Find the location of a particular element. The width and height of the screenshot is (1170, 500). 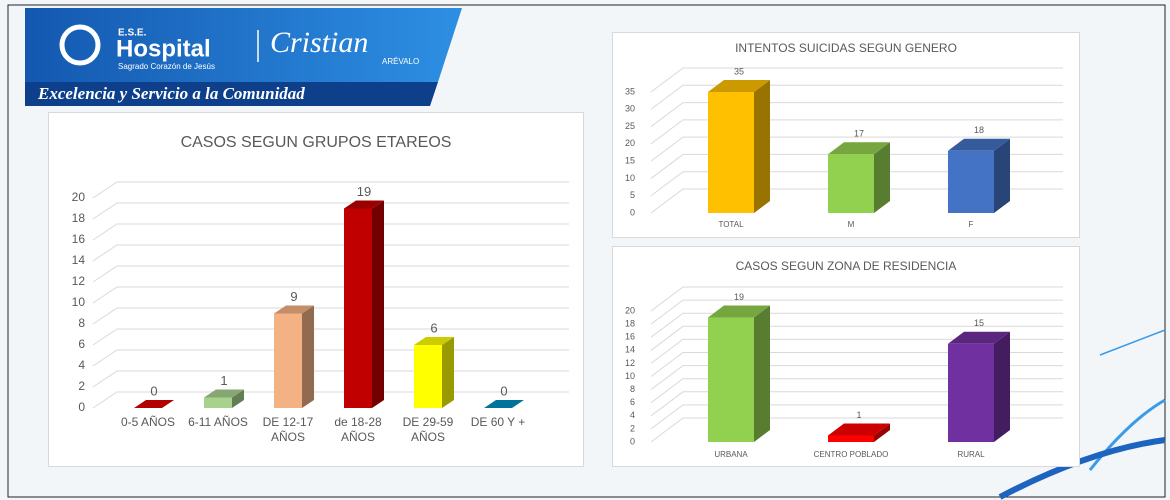

x-tick-label: DE 60 Y + is located at coordinates (498, 422).